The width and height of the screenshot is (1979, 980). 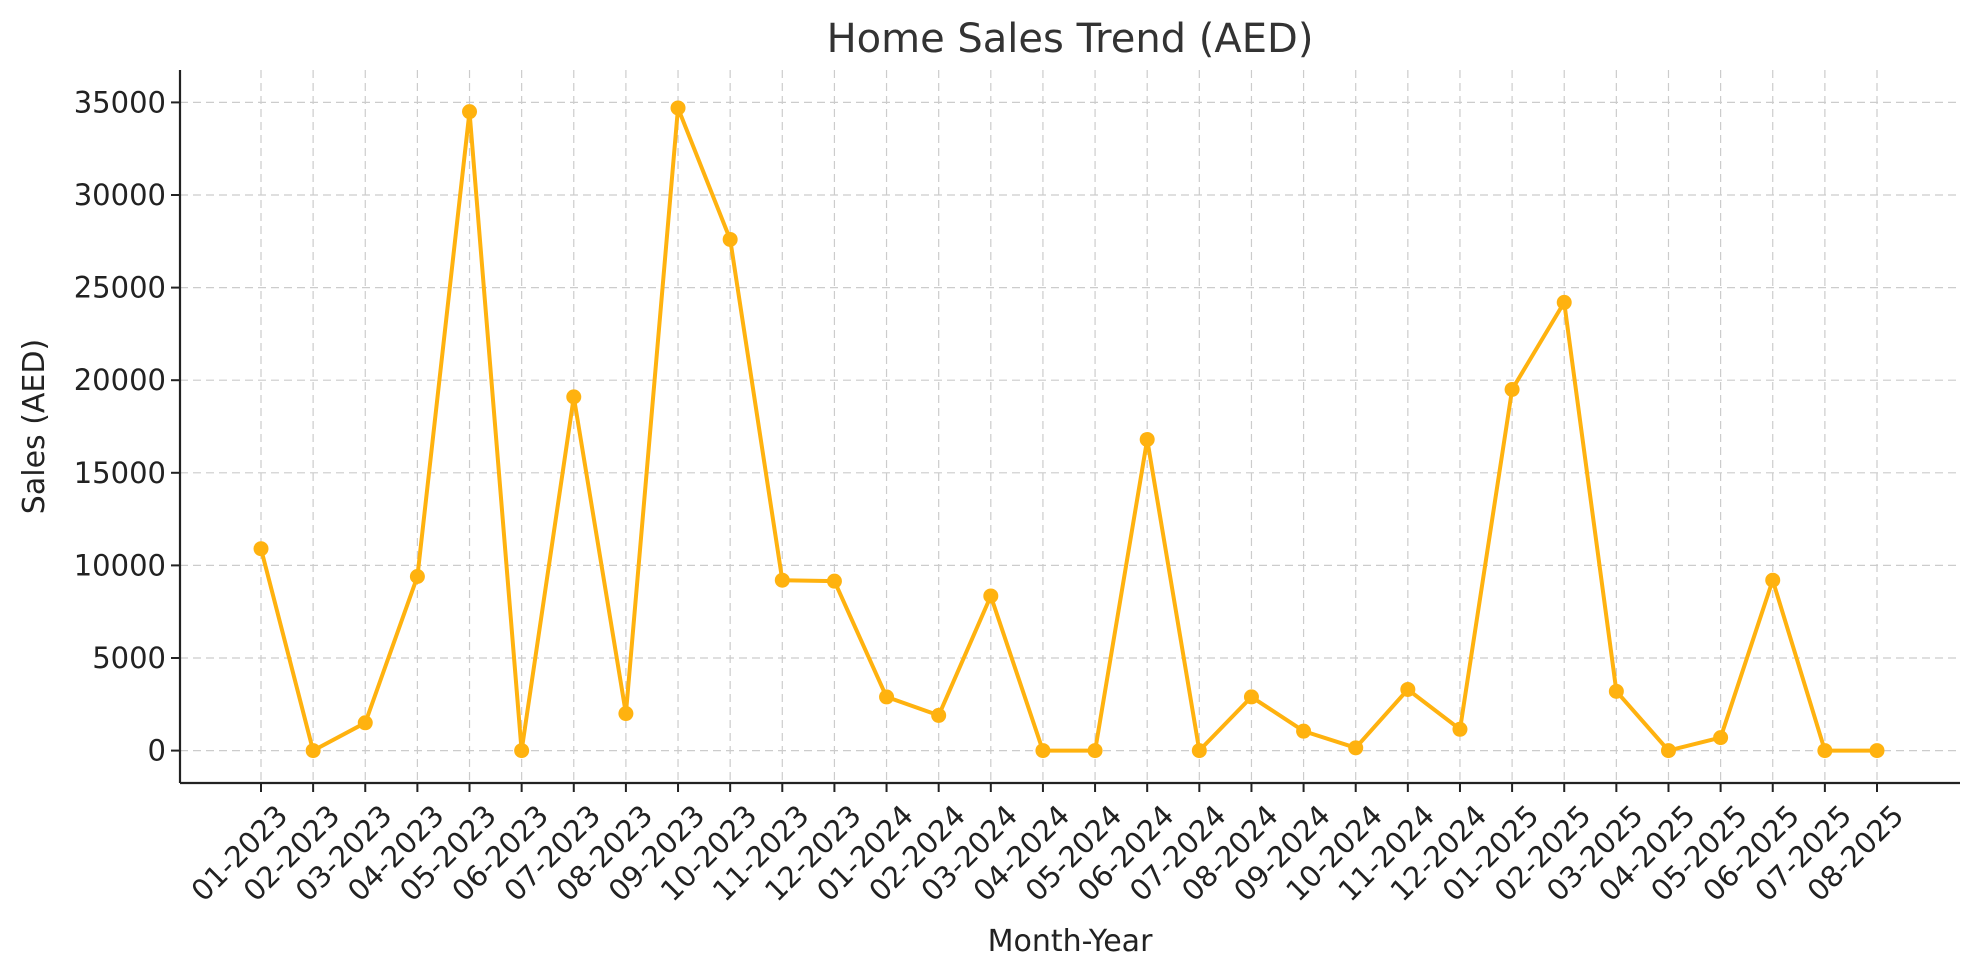 What do you see at coordinates (120, 195) in the screenshot?
I see `y-tick-label: 30000` at bounding box center [120, 195].